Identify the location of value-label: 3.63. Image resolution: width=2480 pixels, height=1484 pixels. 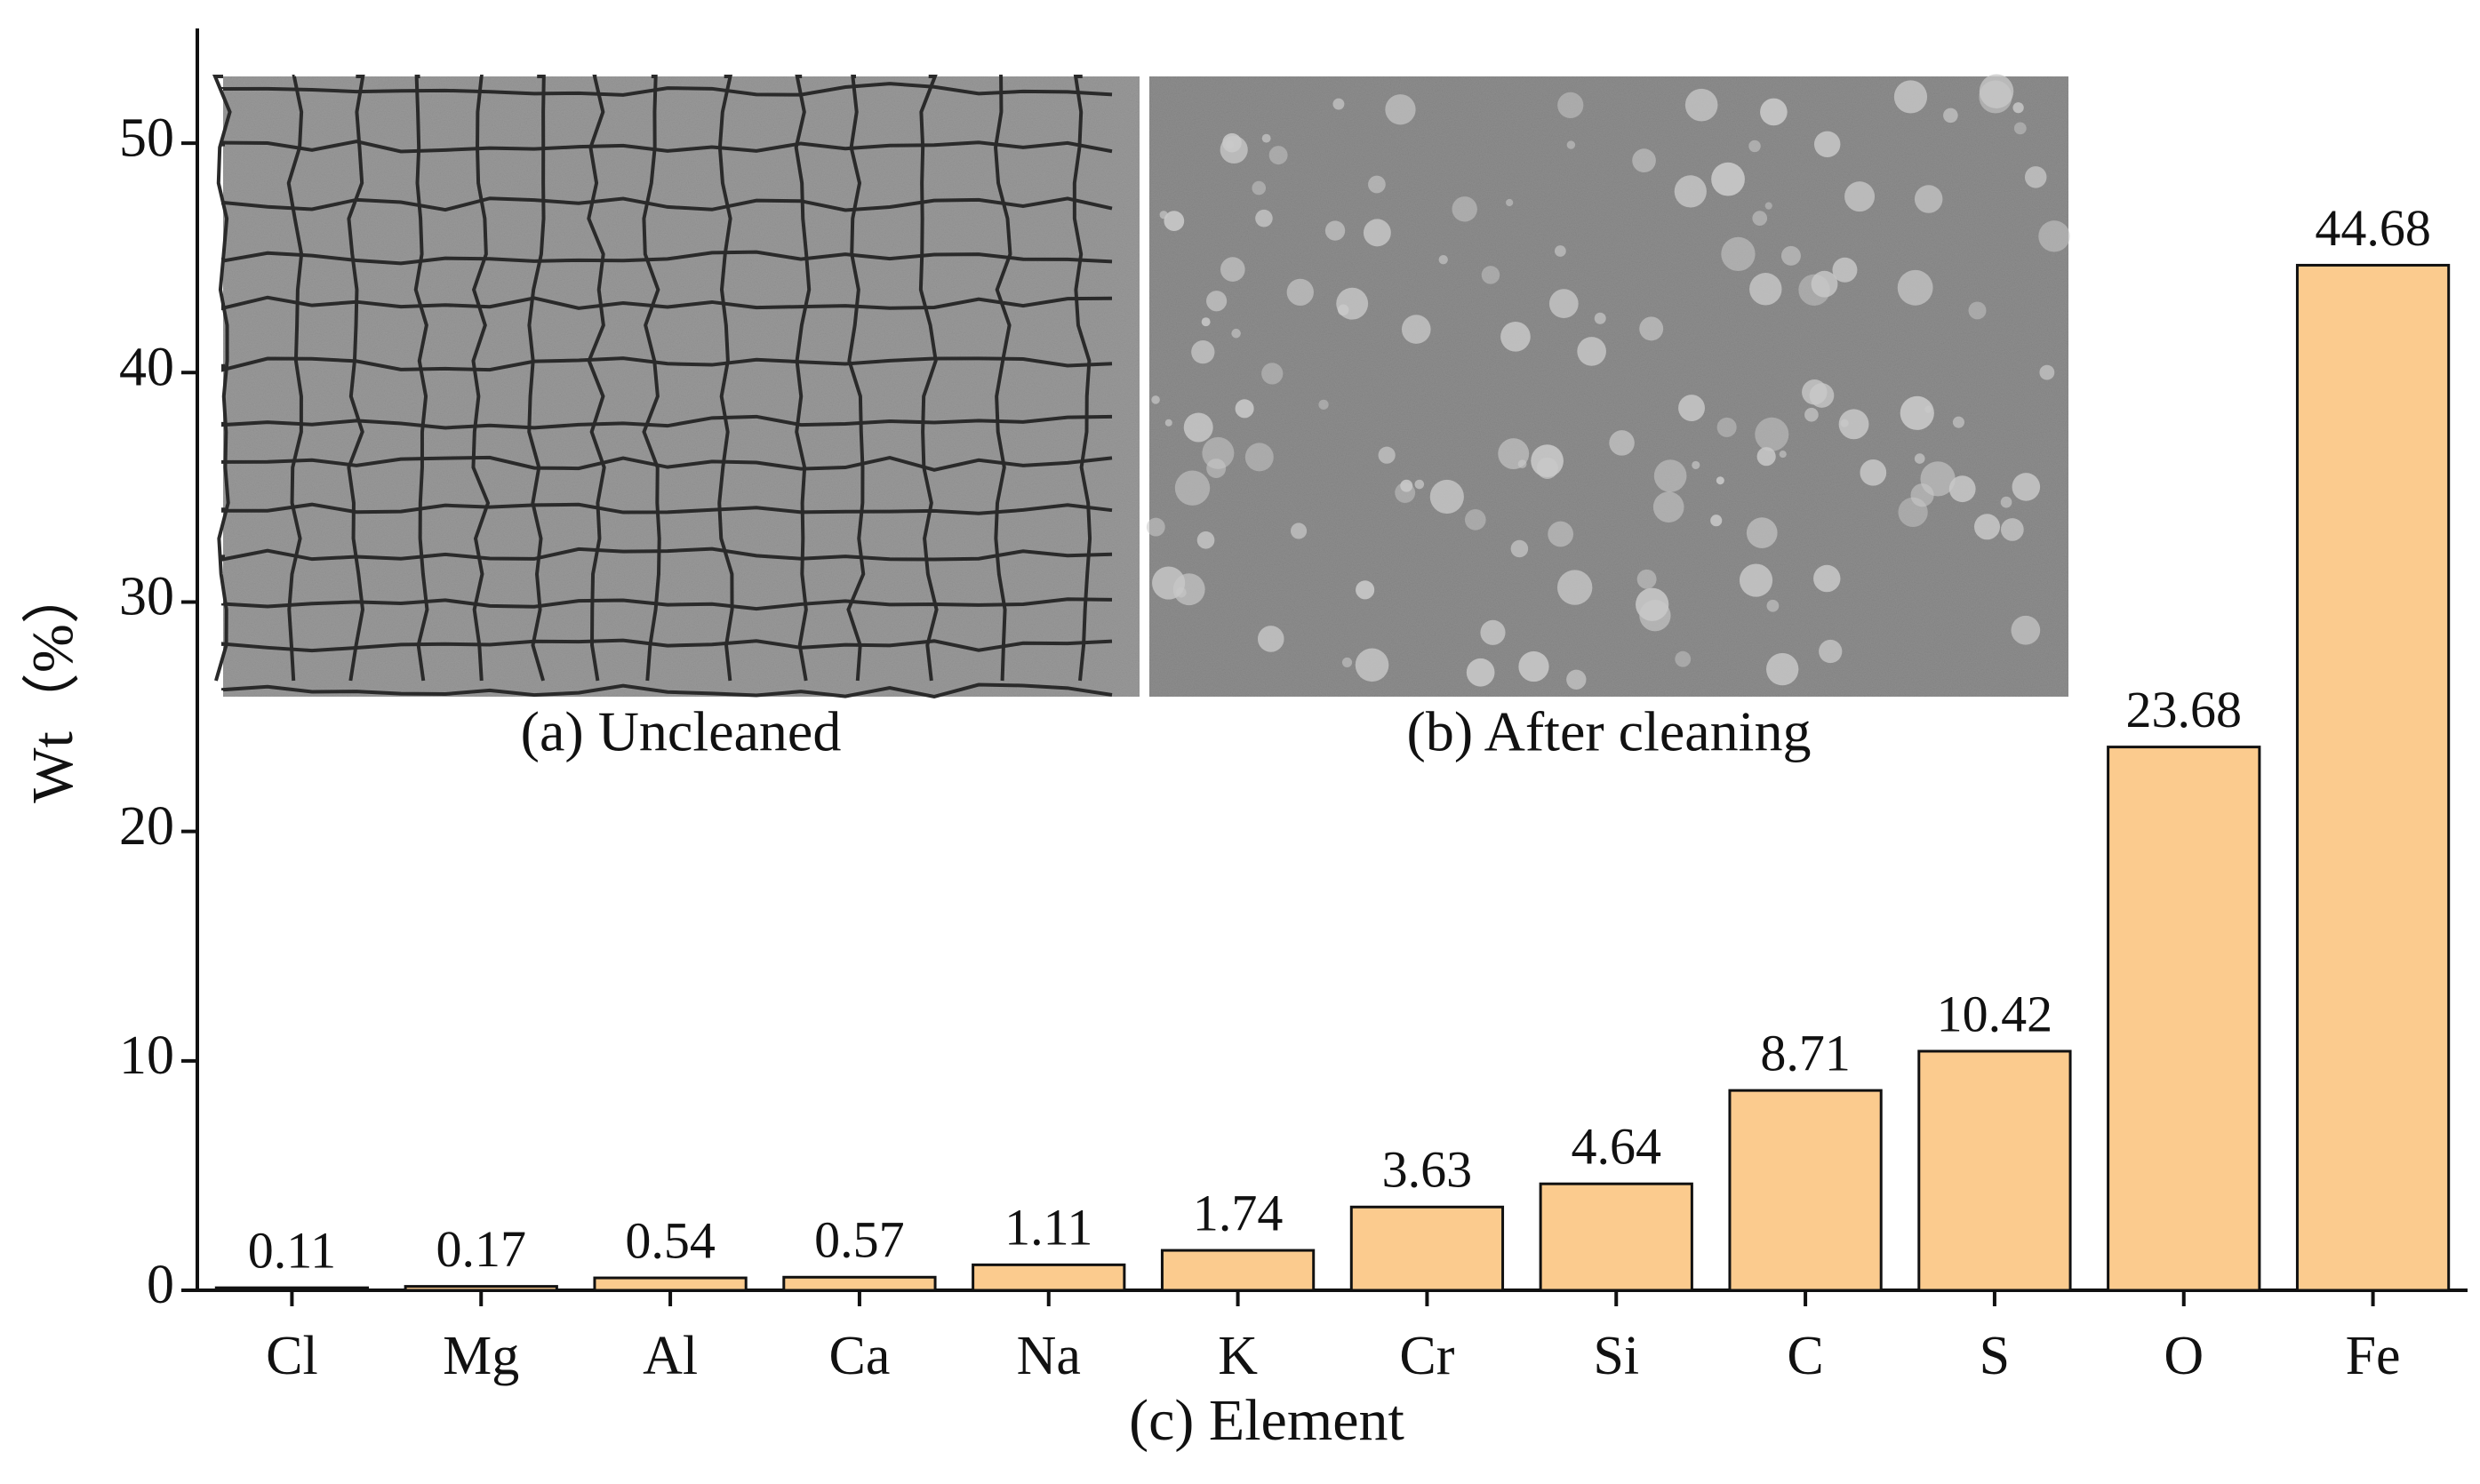
(1427, 1170).